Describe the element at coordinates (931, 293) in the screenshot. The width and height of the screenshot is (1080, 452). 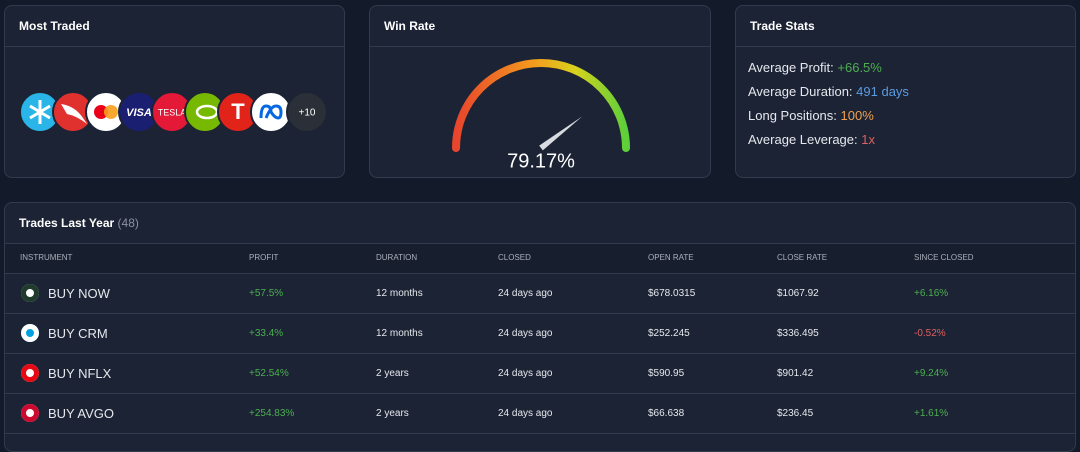
I see `cell: +6.16%` at that location.